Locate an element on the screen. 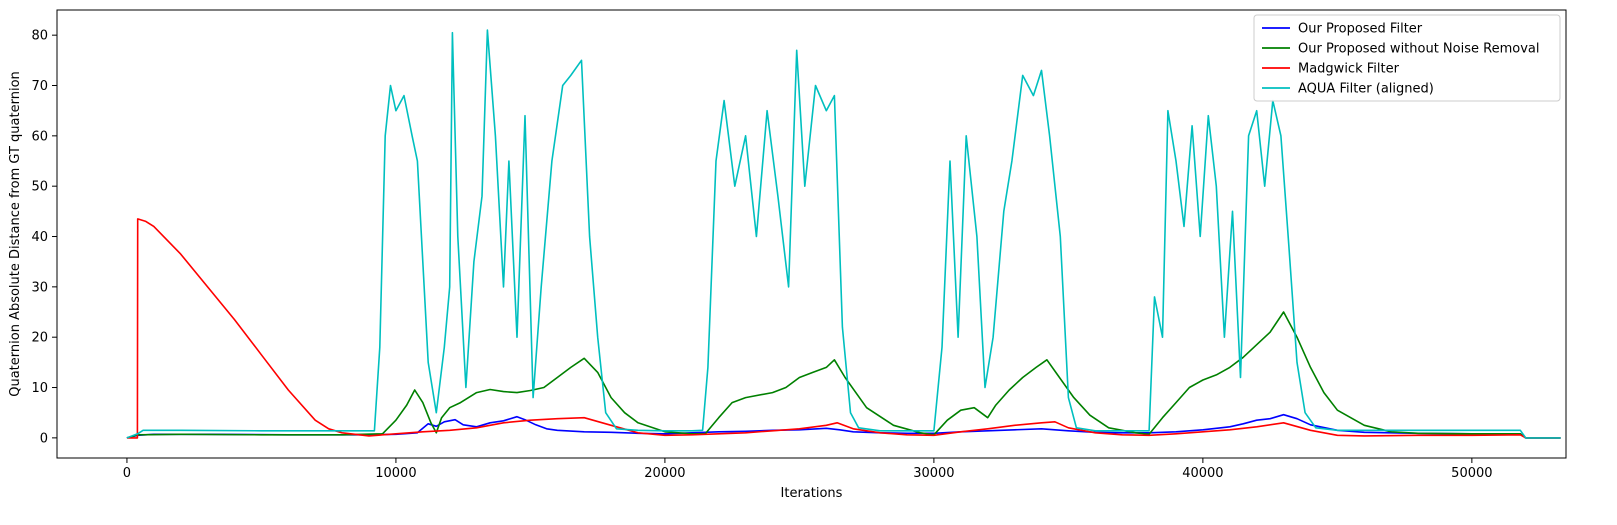 This screenshot has height=525, width=1617. y-tick-label: 80 is located at coordinates (39, 36).